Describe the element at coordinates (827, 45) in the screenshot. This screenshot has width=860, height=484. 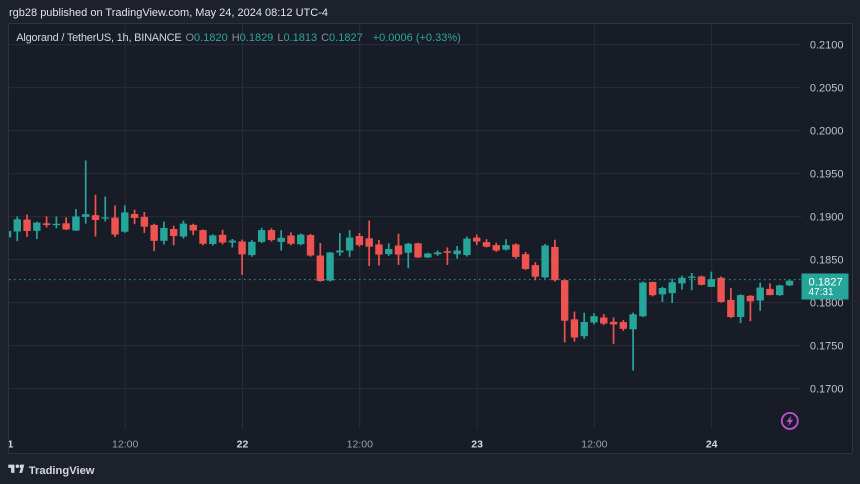
I see `svg-text: 0.2100` at that location.